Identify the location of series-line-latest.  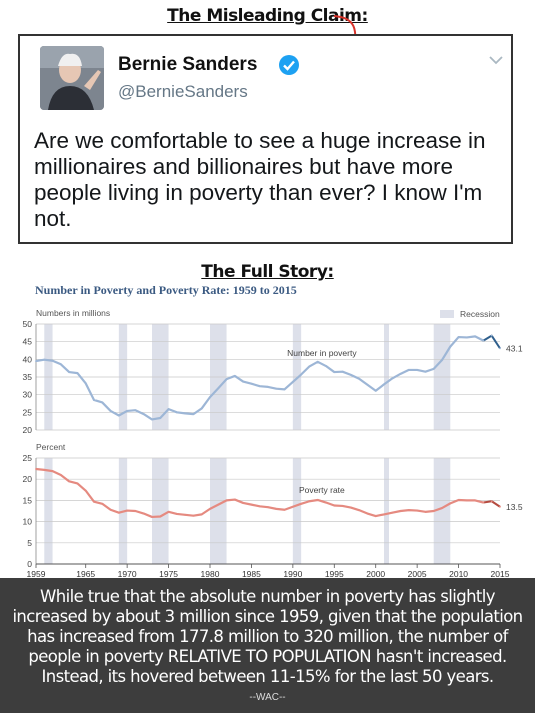
(491, 341).